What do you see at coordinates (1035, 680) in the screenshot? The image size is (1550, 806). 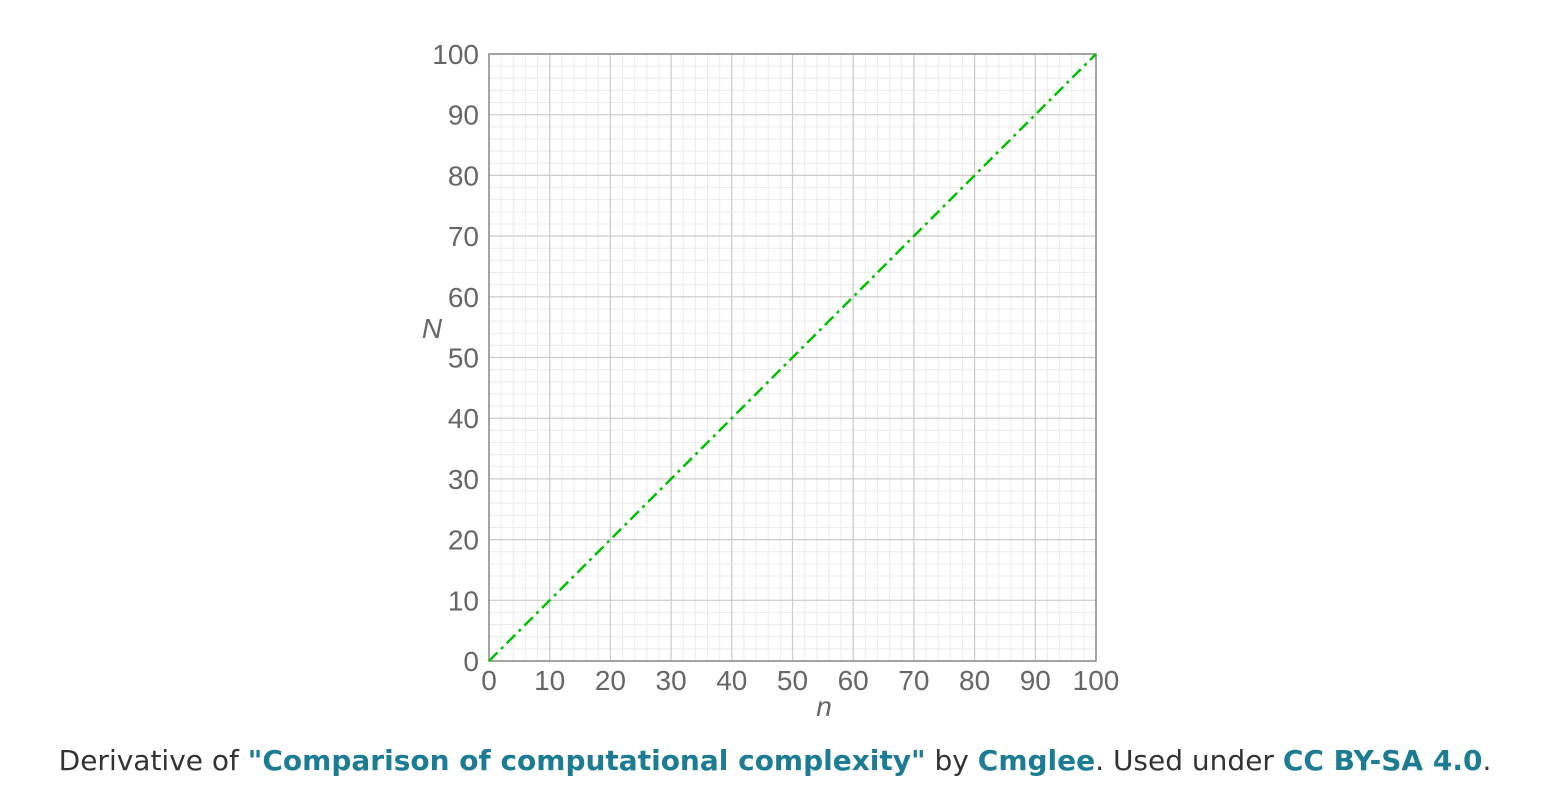 I see `x-tick-label: 90` at bounding box center [1035, 680].